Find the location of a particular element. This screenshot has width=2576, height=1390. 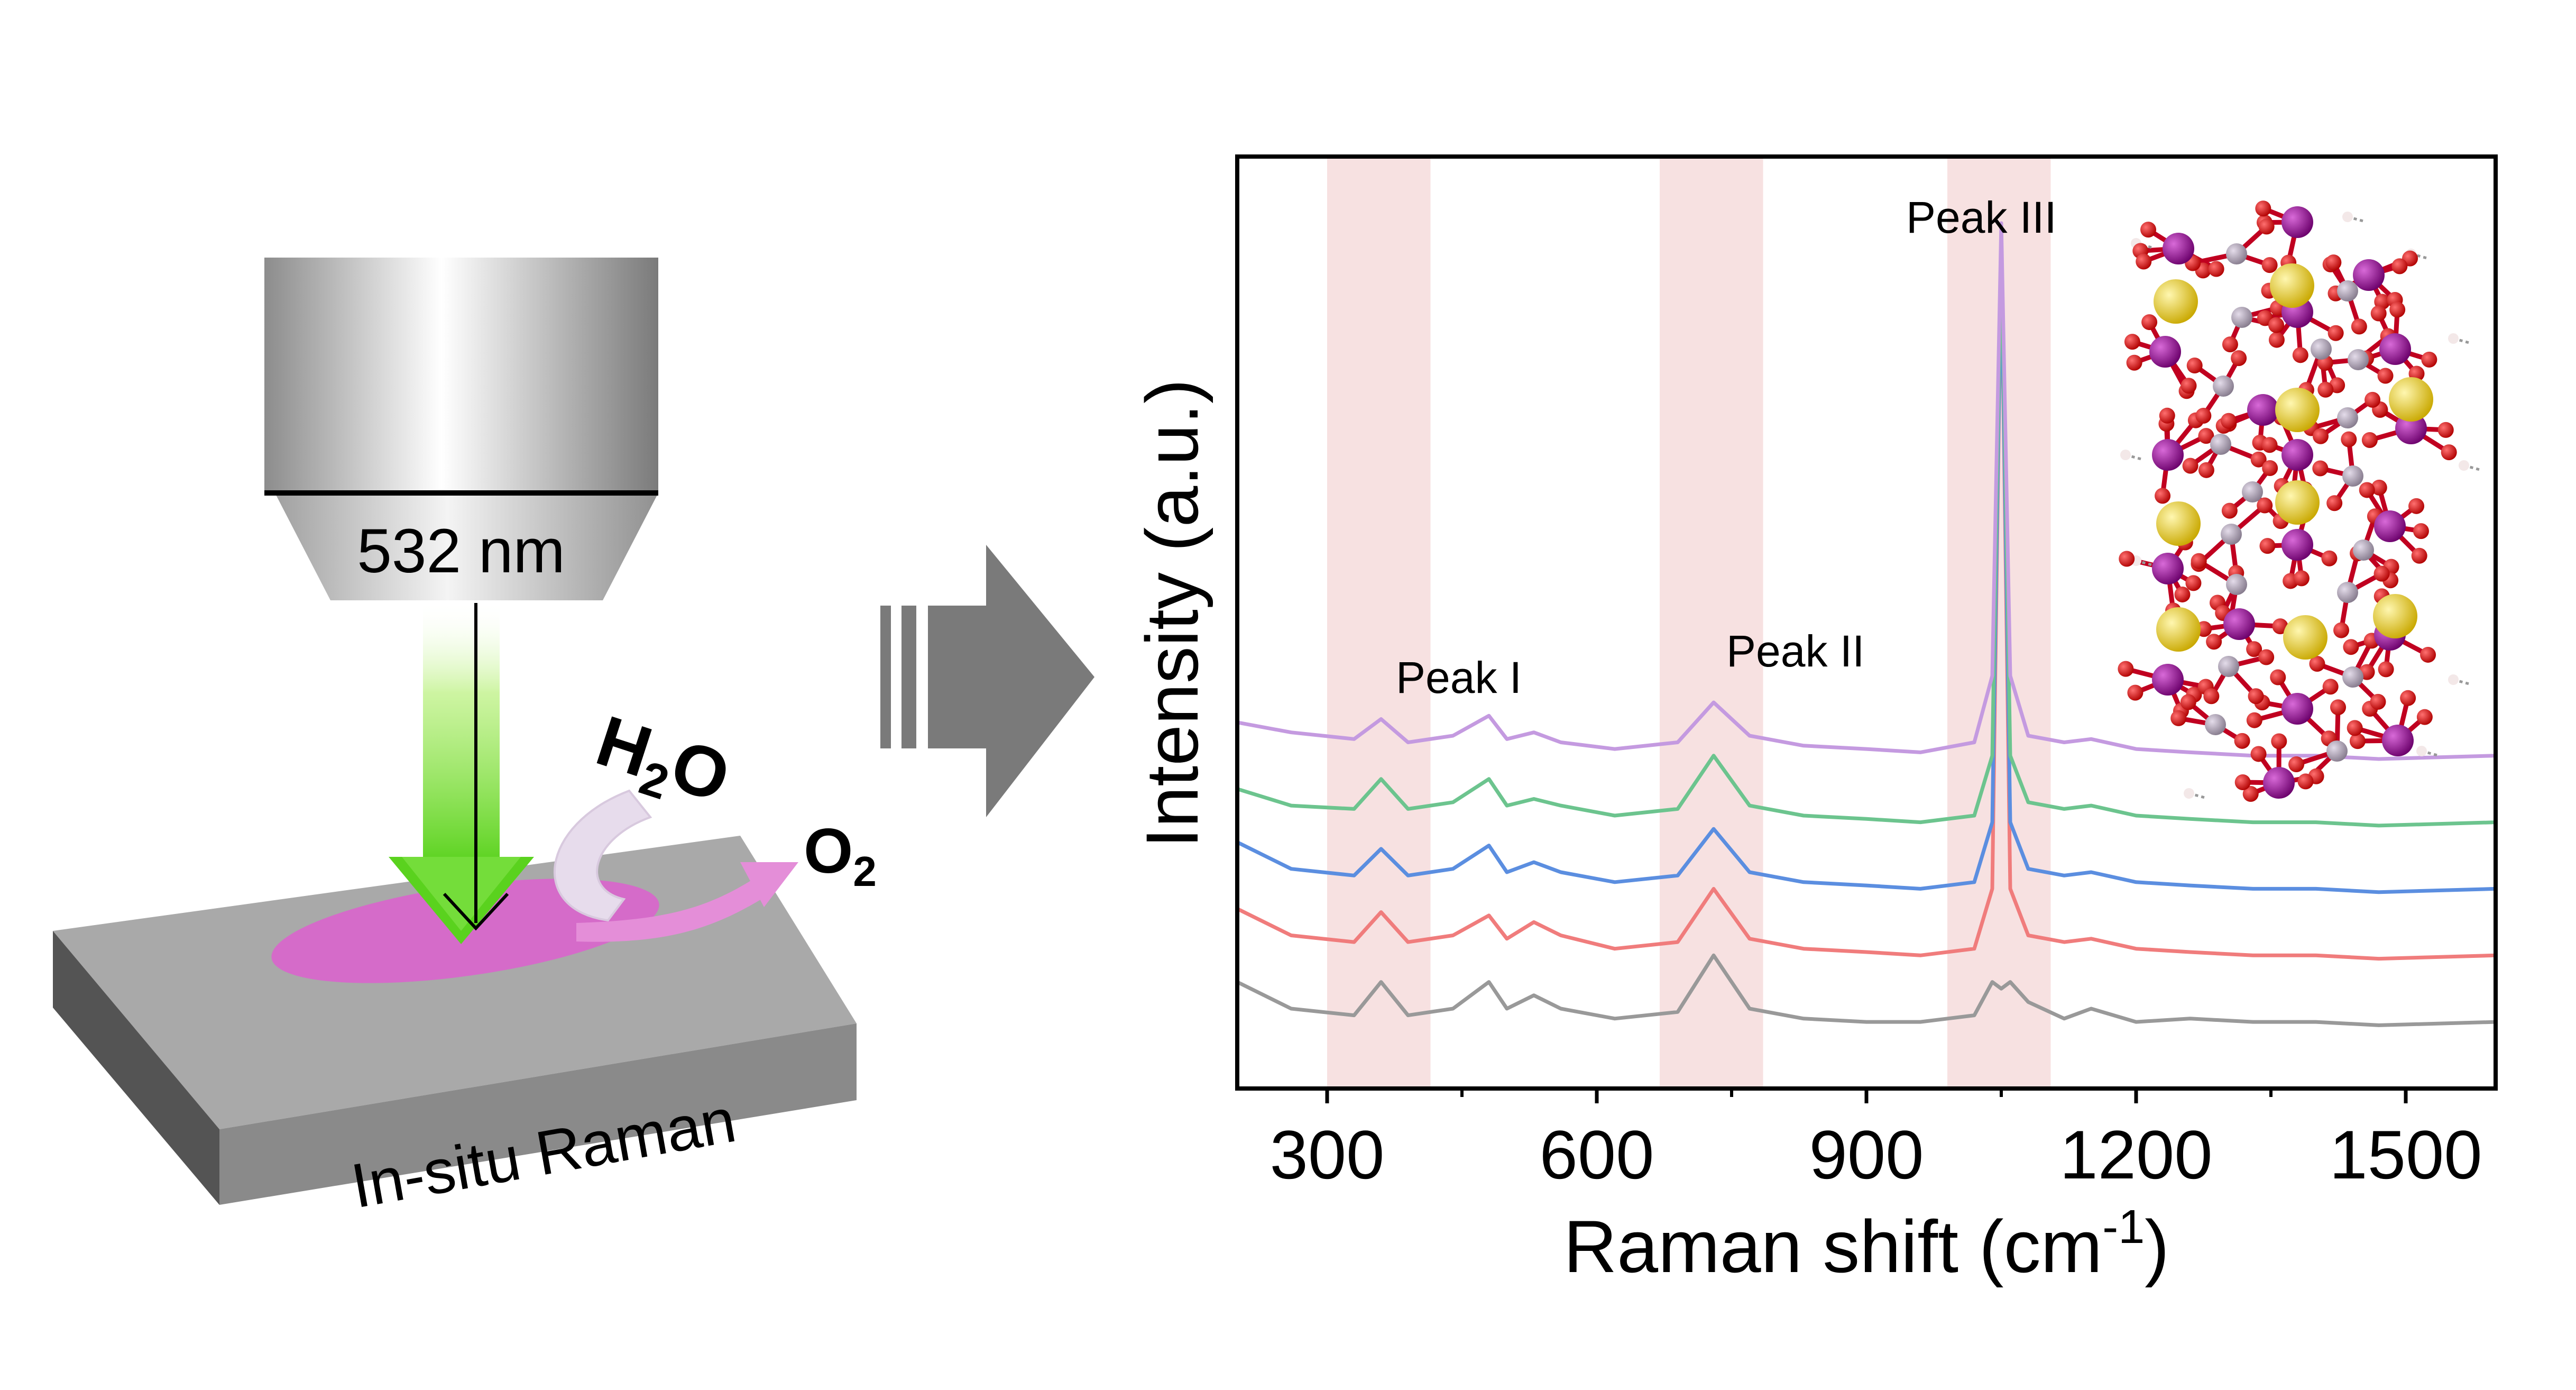

peak-label-1: Peak I is located at coordinates (1459, 678).